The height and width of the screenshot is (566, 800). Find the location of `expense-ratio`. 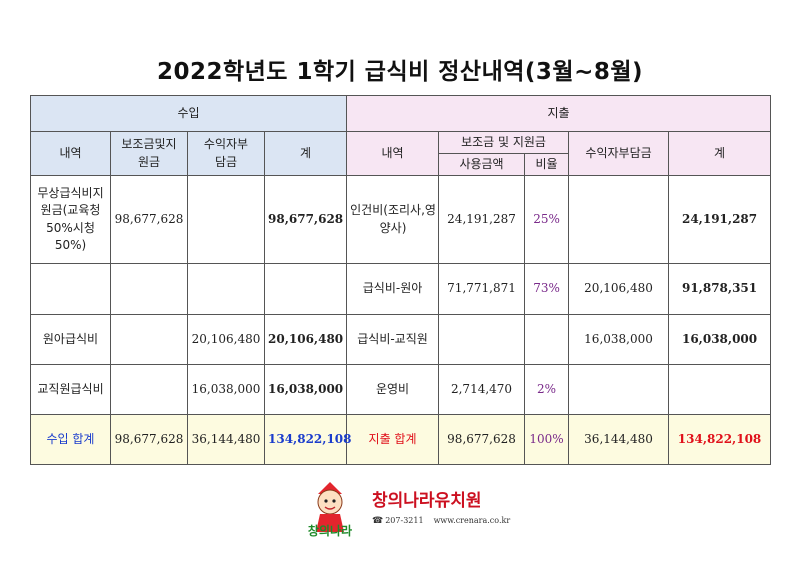

expense-ratio is located at coordinates (547, 339).